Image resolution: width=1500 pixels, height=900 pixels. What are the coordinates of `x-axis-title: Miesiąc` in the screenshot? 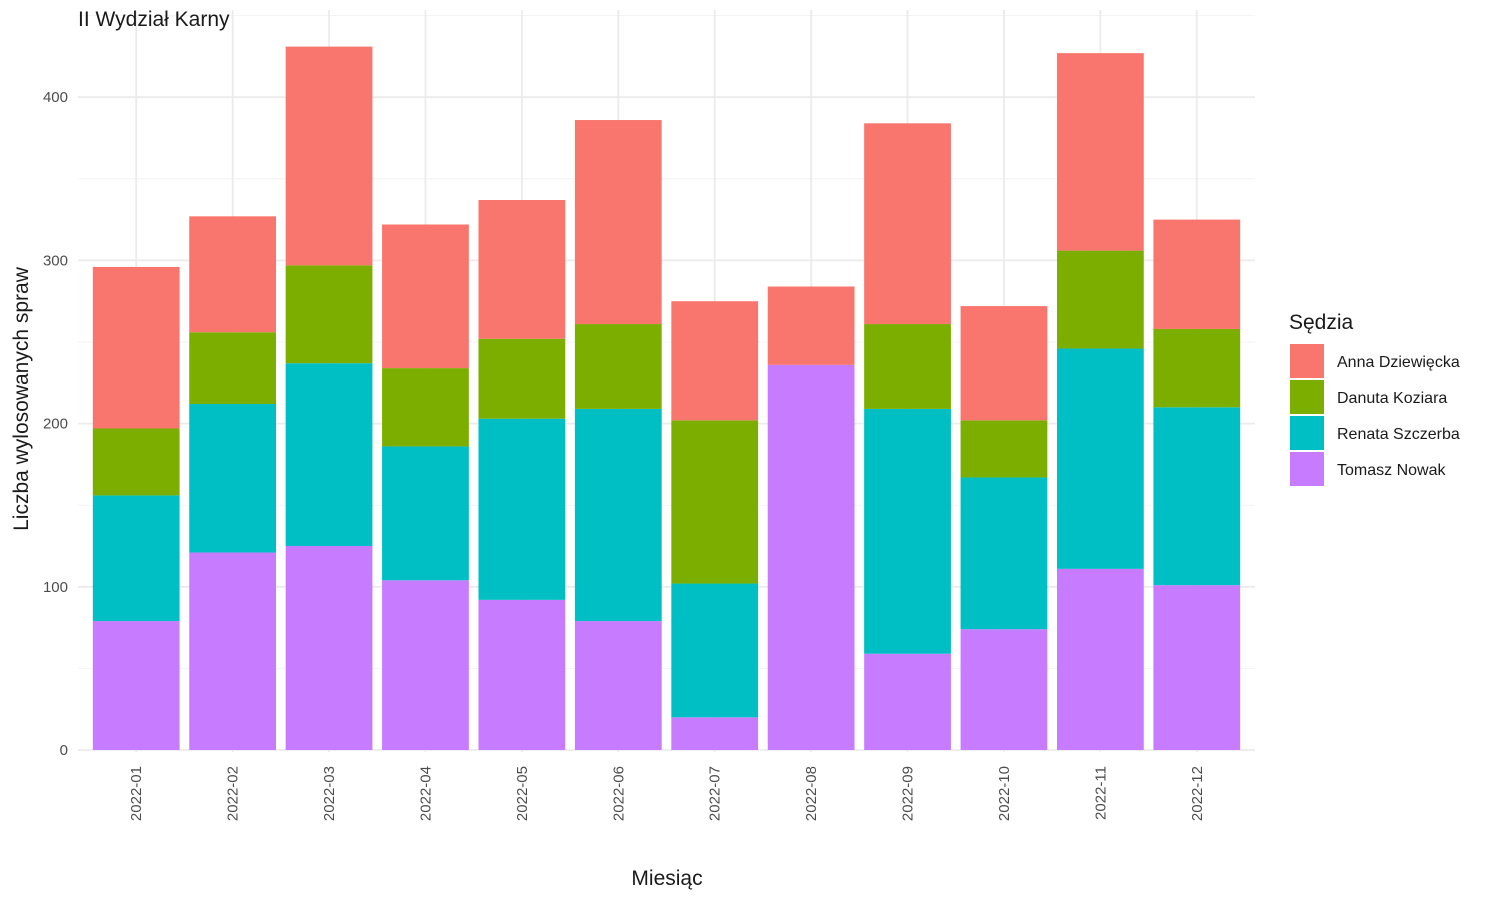 It's located at (666, 878).